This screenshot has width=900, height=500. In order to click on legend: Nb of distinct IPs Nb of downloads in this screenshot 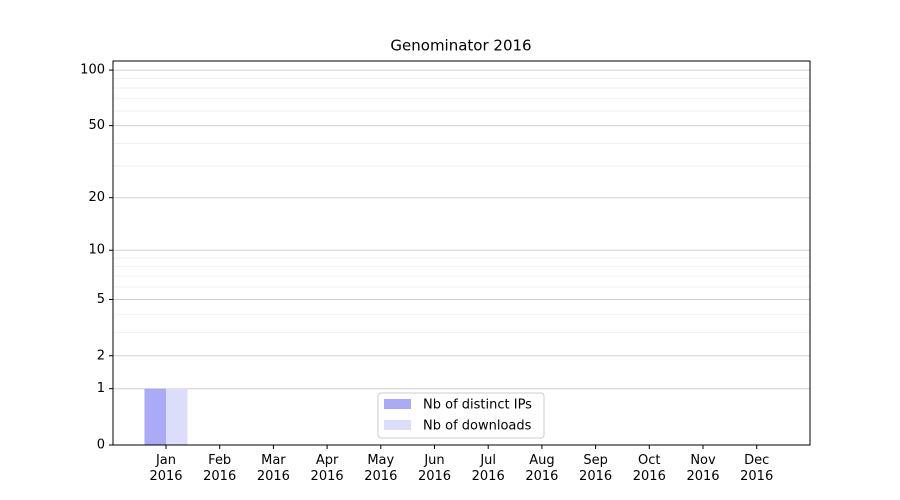, I will do `click(461, 415)`.